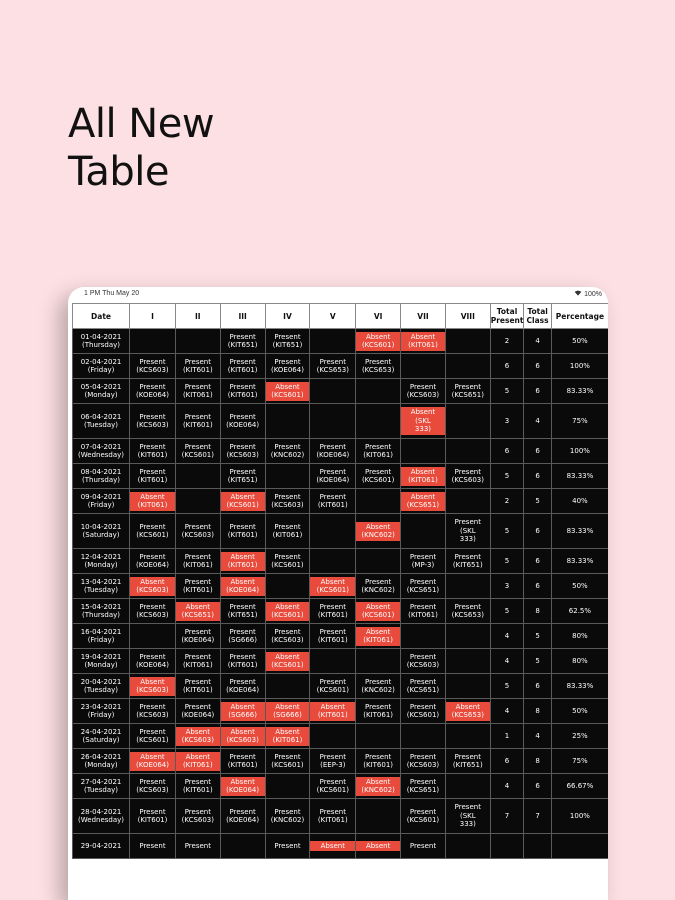 The image size is (675, 900). I want to click on absent-cell: Absent (KIT061), so click(197, 761).